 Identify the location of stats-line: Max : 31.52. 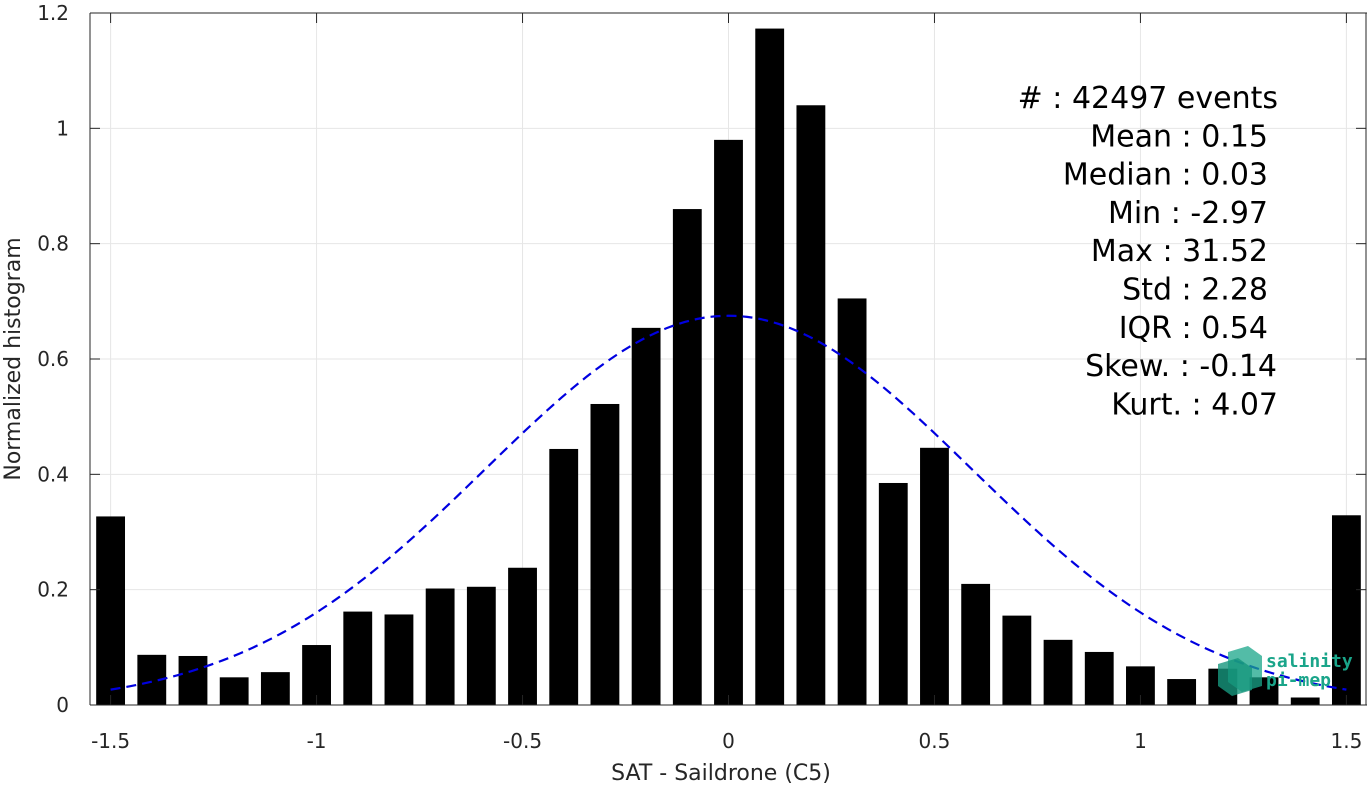
(1179, 251).